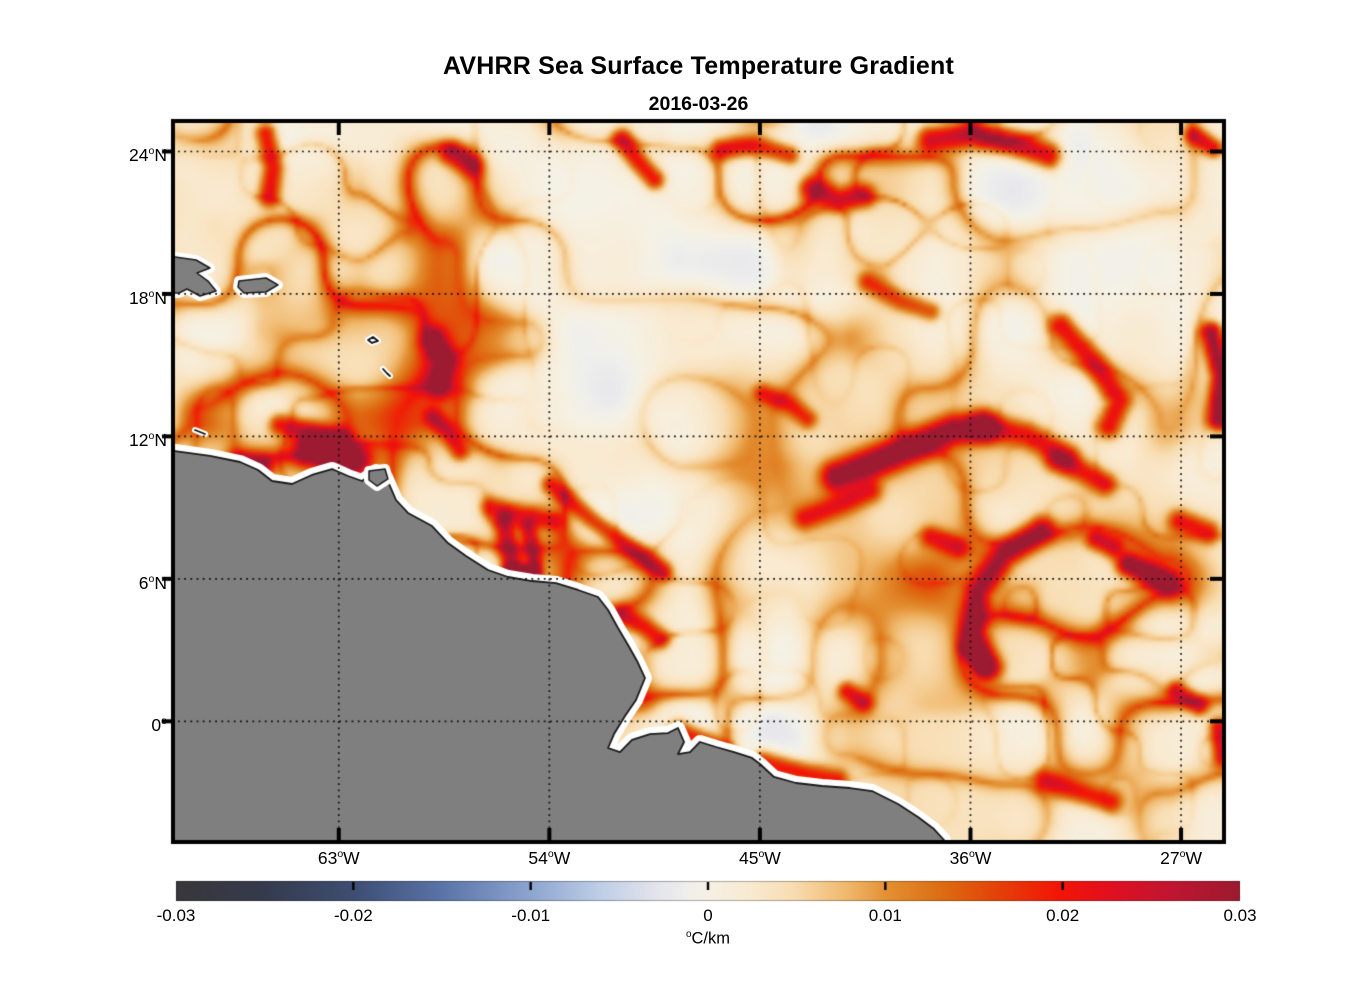  I want to click on colorbar-tick-label: 0, so click(708, 915).